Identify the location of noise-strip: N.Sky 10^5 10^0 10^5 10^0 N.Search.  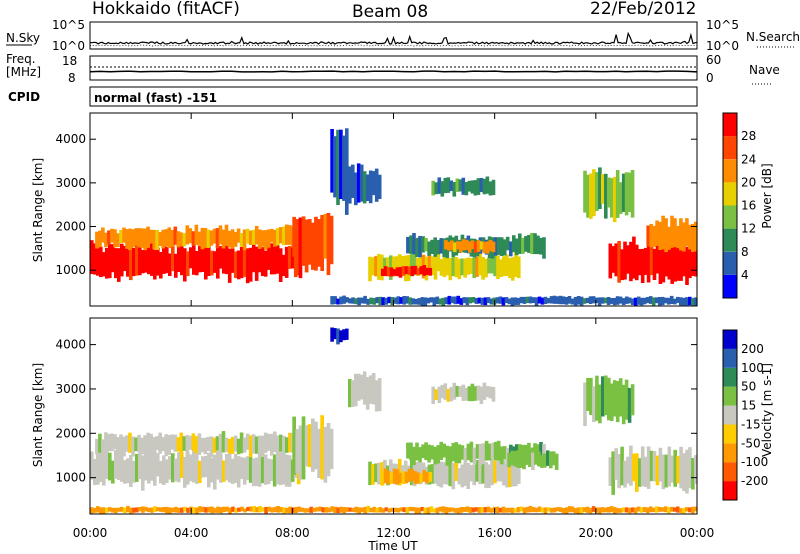
(403, 35).